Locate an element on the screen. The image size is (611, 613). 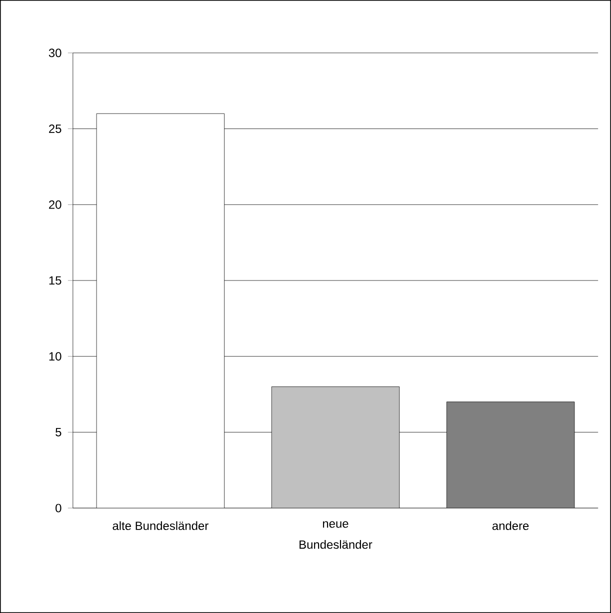
x-tick-label: neue Bundesländer is located at coordinates (336, 535).